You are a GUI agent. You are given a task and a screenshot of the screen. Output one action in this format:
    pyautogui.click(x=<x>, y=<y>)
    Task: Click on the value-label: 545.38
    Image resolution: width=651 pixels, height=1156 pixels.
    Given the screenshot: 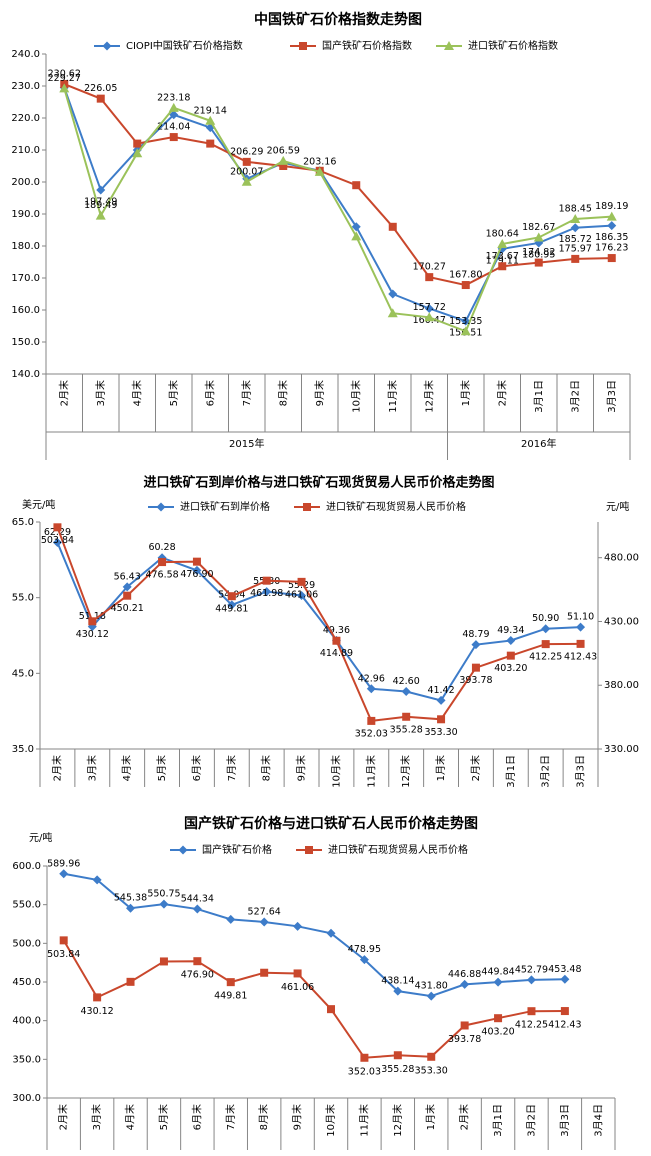 What is the action you would take?
    pyautogui.click(x=130, y=898)
    